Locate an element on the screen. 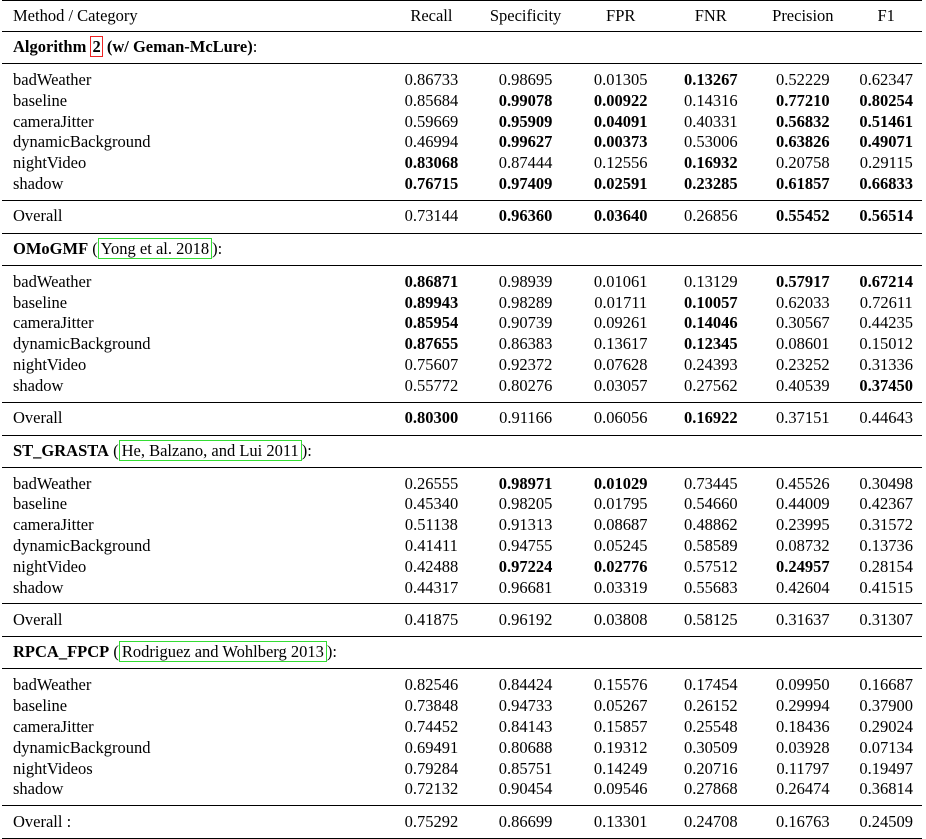 The width and height of the screenshot is (926, 839). recall-cell: 0.79284 is located at coordinates (431, 768).